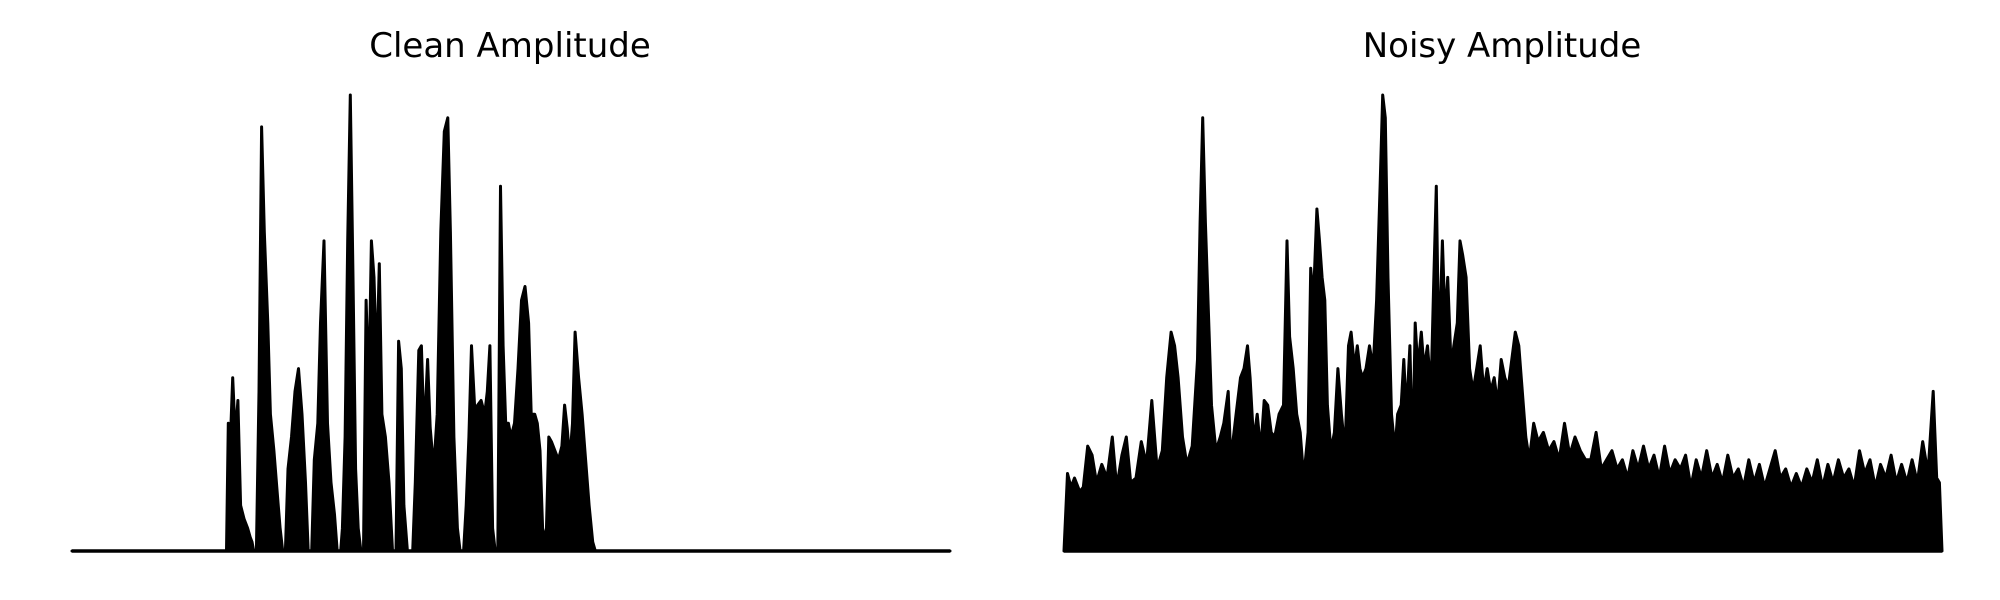 This screenshot has height=600, width=2000. Describe the element at coordinates (1502, 46) in the screenshot. I see `noisy-amplitude-title: Noisy Amplitude` at that location.